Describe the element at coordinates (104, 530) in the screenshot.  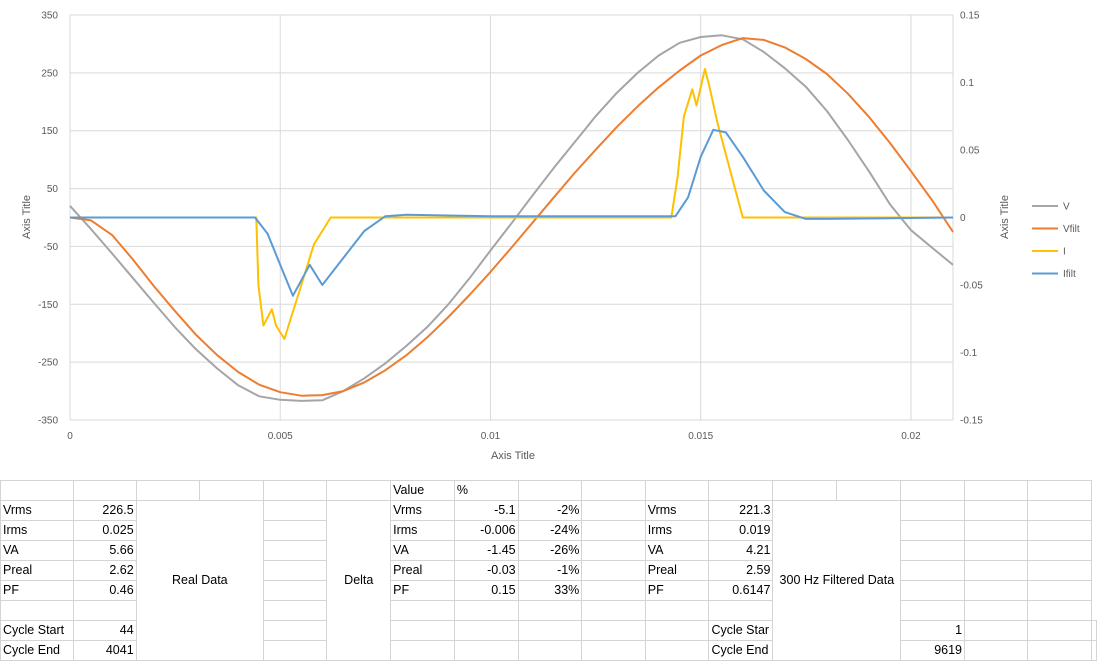
I see `sheet-cell: 0.025` at that location.